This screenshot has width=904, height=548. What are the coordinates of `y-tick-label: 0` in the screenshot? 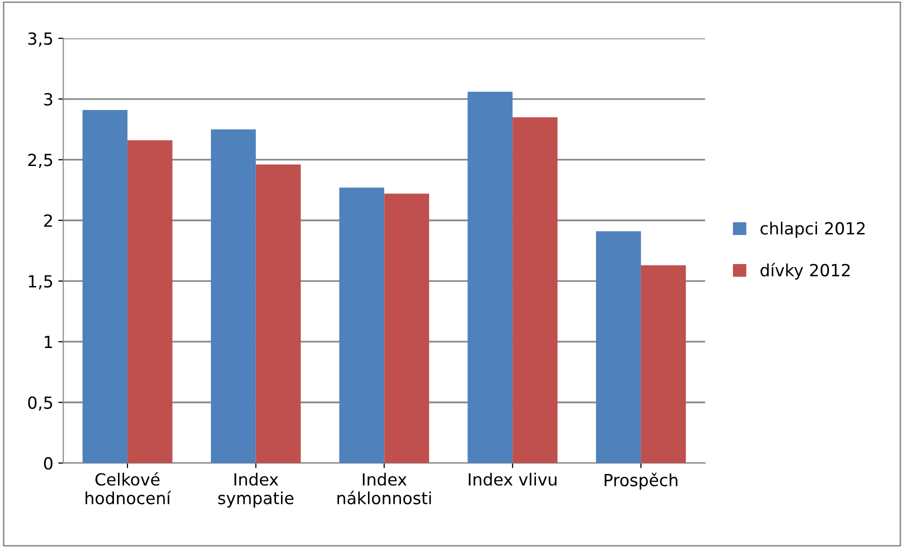 It's located at (48, 463).